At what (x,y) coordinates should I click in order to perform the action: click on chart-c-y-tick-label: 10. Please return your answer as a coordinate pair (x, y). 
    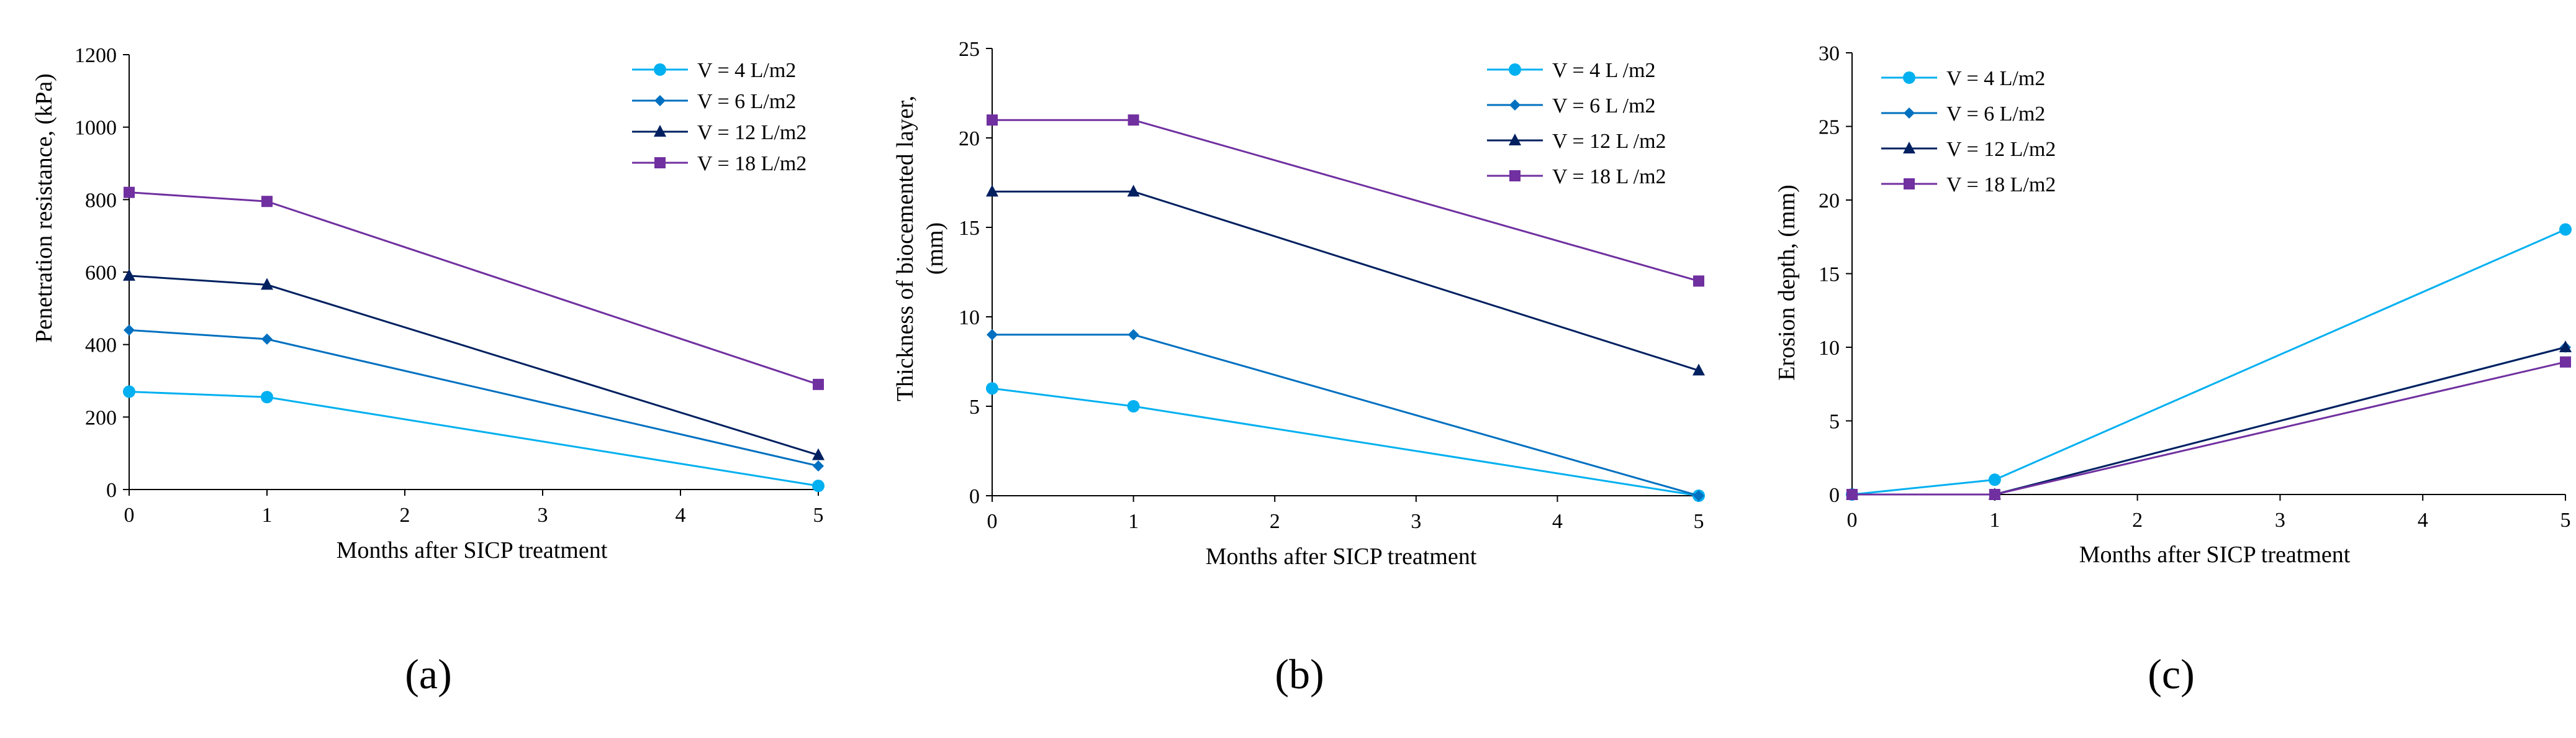
    Looking at the image, I should click on (1829, 348).